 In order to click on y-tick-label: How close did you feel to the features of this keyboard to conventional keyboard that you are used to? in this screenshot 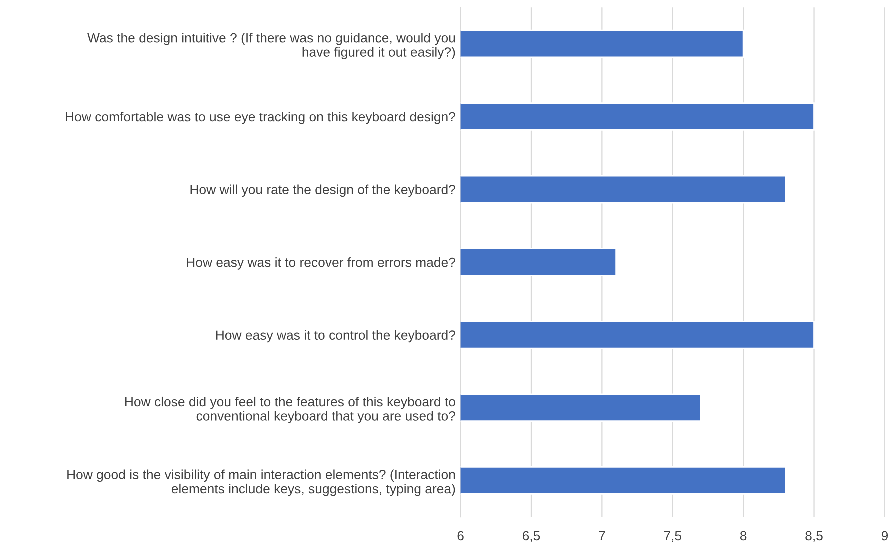, I will do `click(291, 410)`.